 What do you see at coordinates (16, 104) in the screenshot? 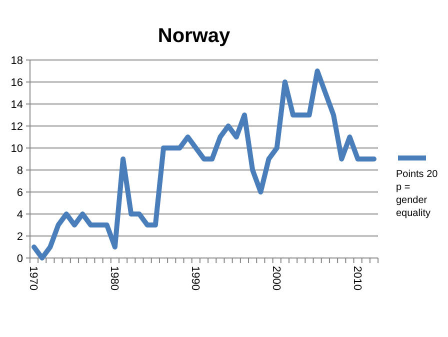
I see `y-tick-label: 14` at bounding box center [16, 104].